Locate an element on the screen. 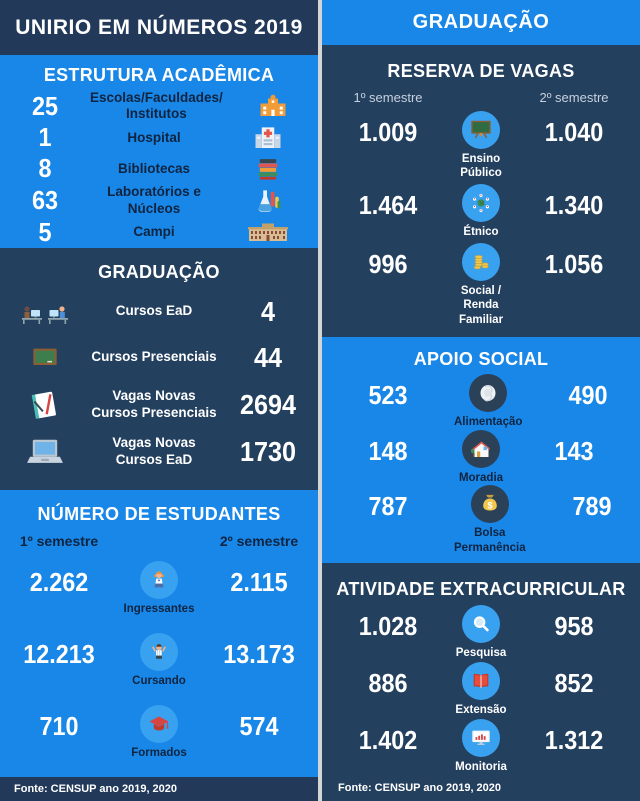 Image resolution: width=640 pixels, height=801 pixels. list-item: Vagas Novas Cursos Presenciais 2694 is located at coordinates (159, 405).